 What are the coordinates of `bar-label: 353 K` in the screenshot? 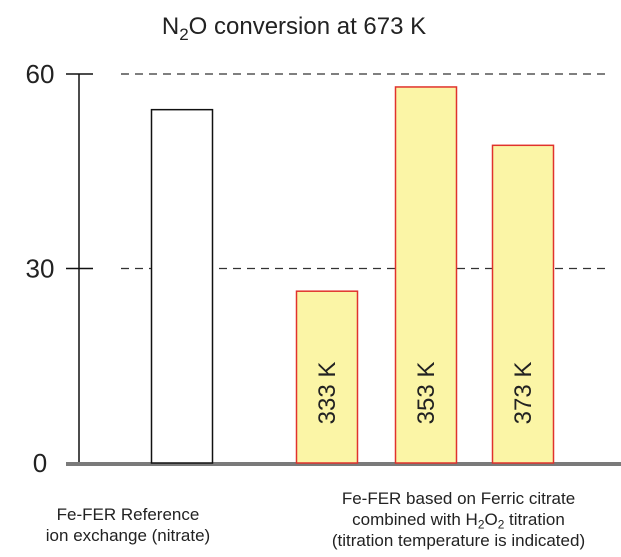 It's located at (426, 393).